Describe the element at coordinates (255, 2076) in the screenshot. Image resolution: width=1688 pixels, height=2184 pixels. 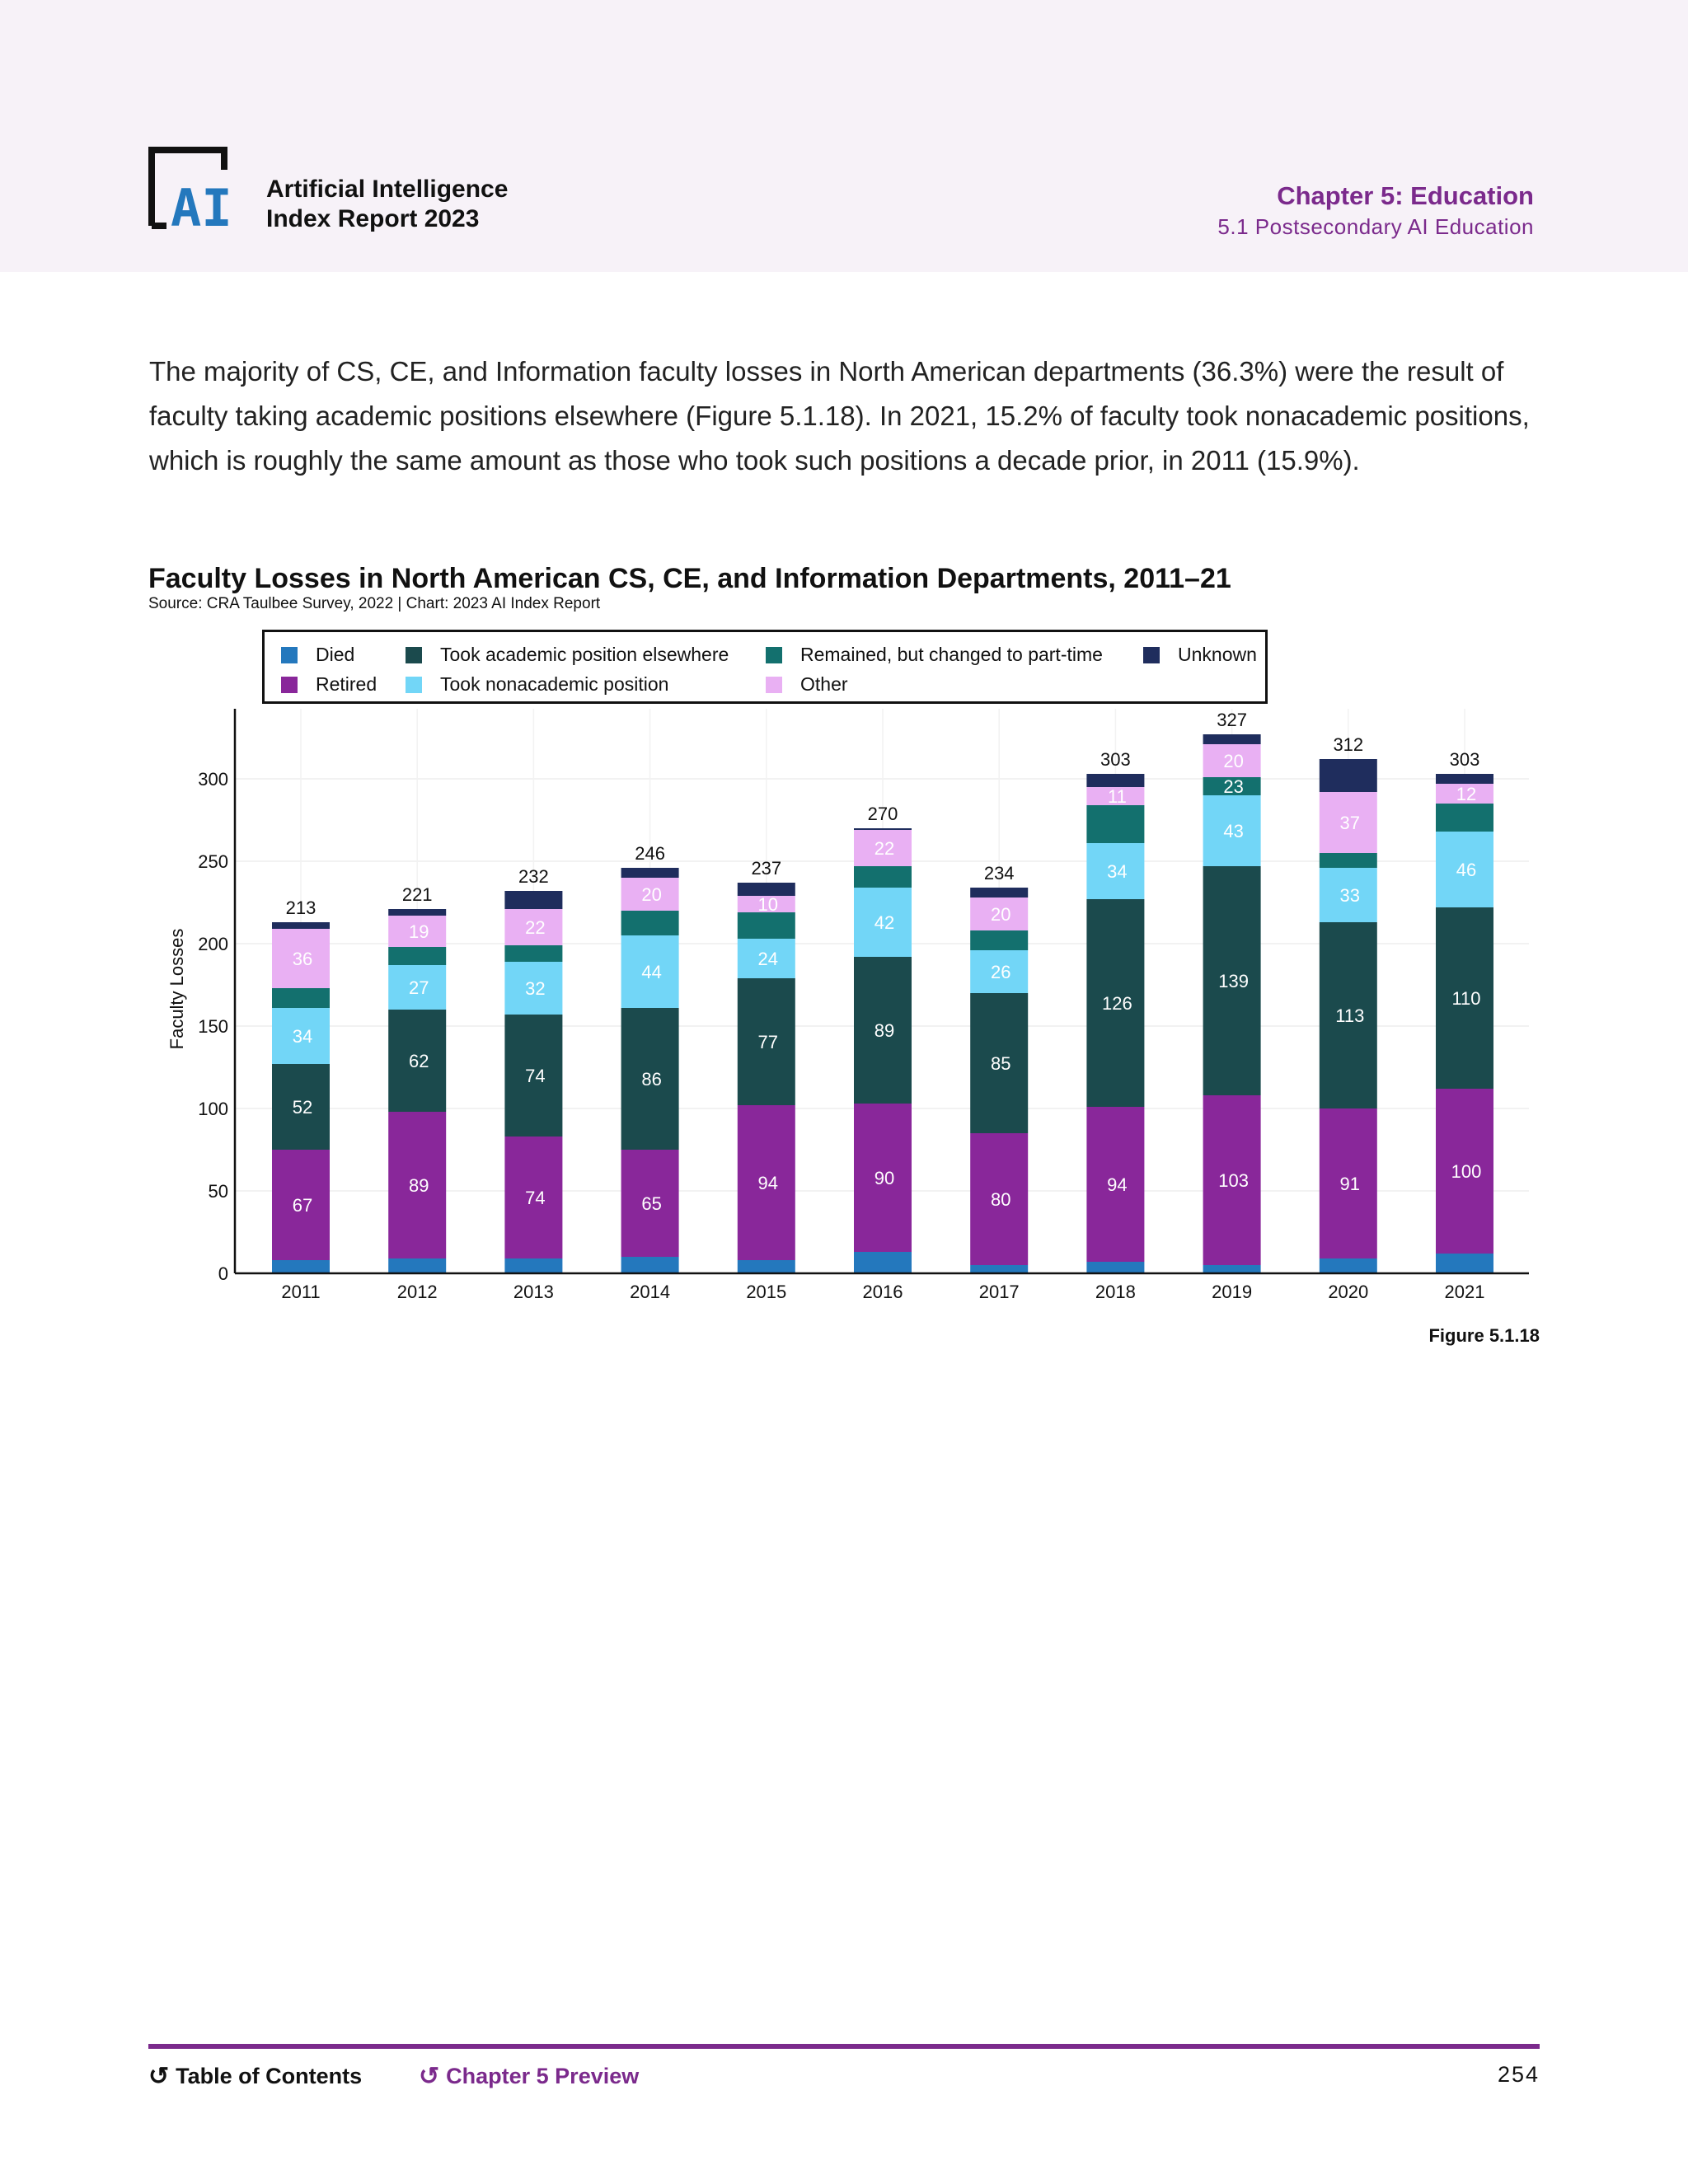
I see `table-of-contents-link: ↺ Table of Contents` at that location.